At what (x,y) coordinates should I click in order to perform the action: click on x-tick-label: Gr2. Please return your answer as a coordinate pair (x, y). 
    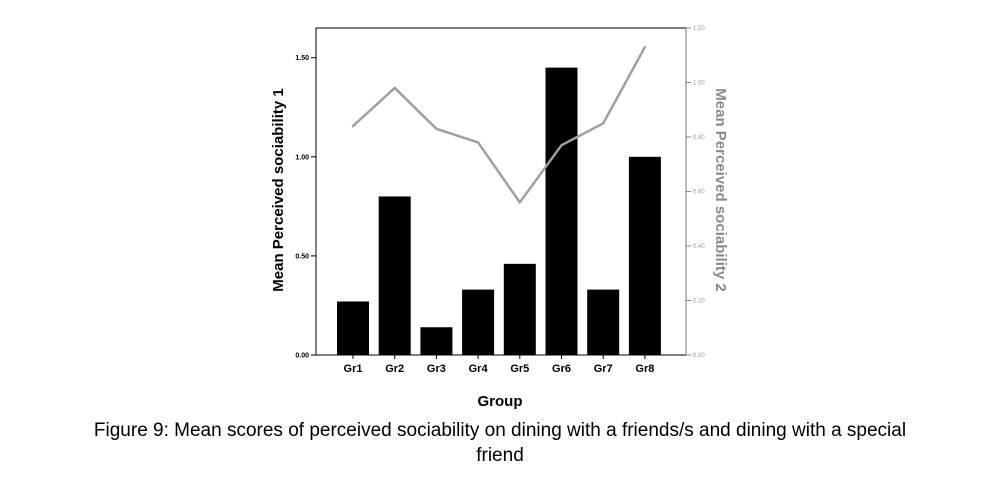
    Looking at the image, I should click on (394, 369).